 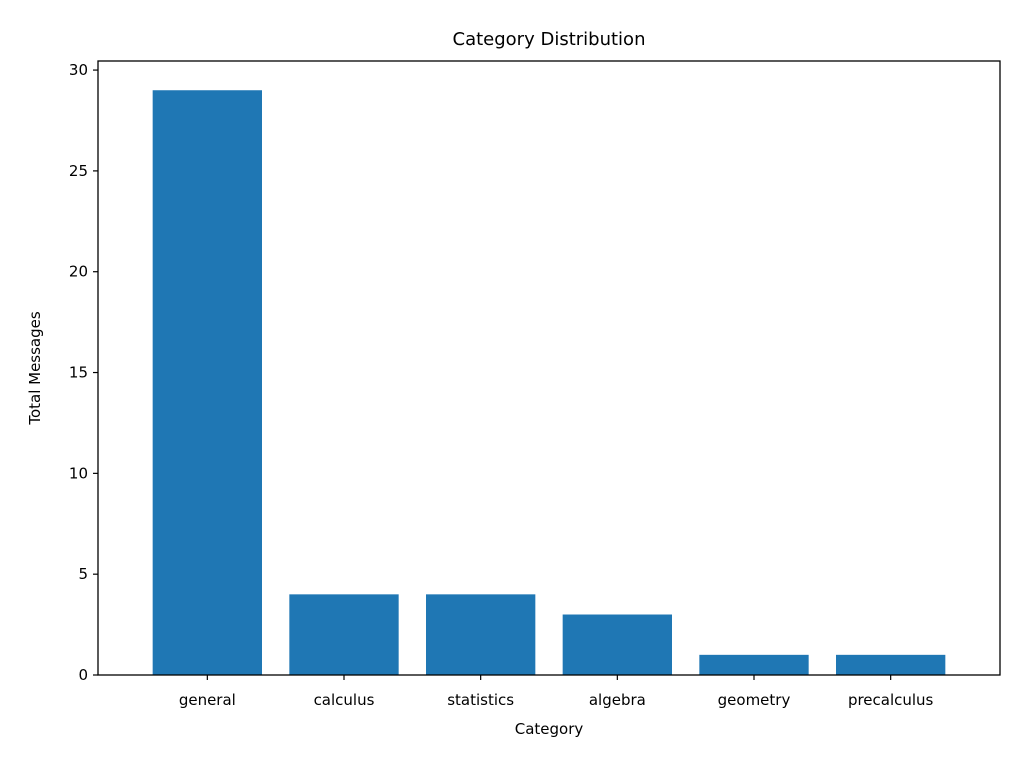 I want to click on y-tick-label-25: 25, so click(x=78, y=171).